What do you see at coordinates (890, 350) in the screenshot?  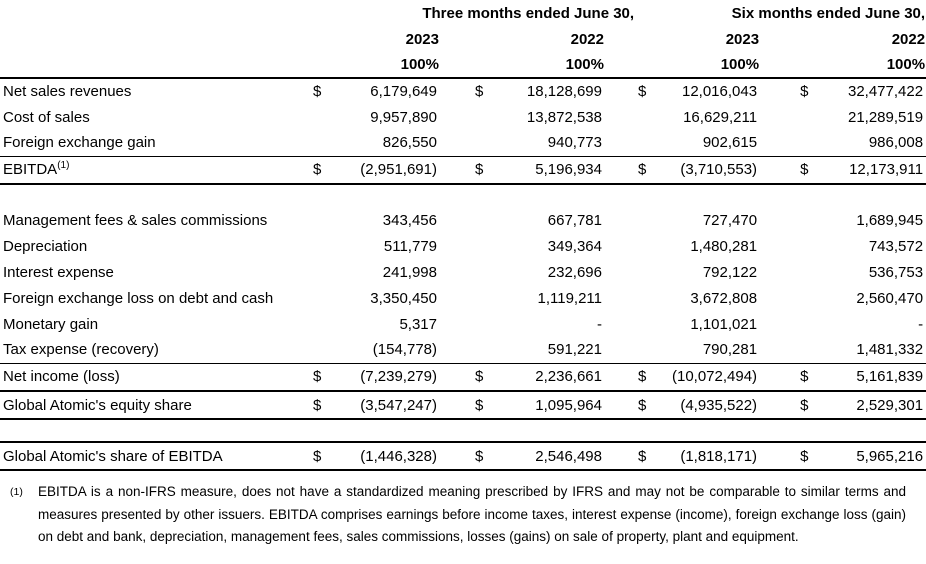 I see `value-cell-six-months-2022: 1,481,332` at bounding box center [890, 350].